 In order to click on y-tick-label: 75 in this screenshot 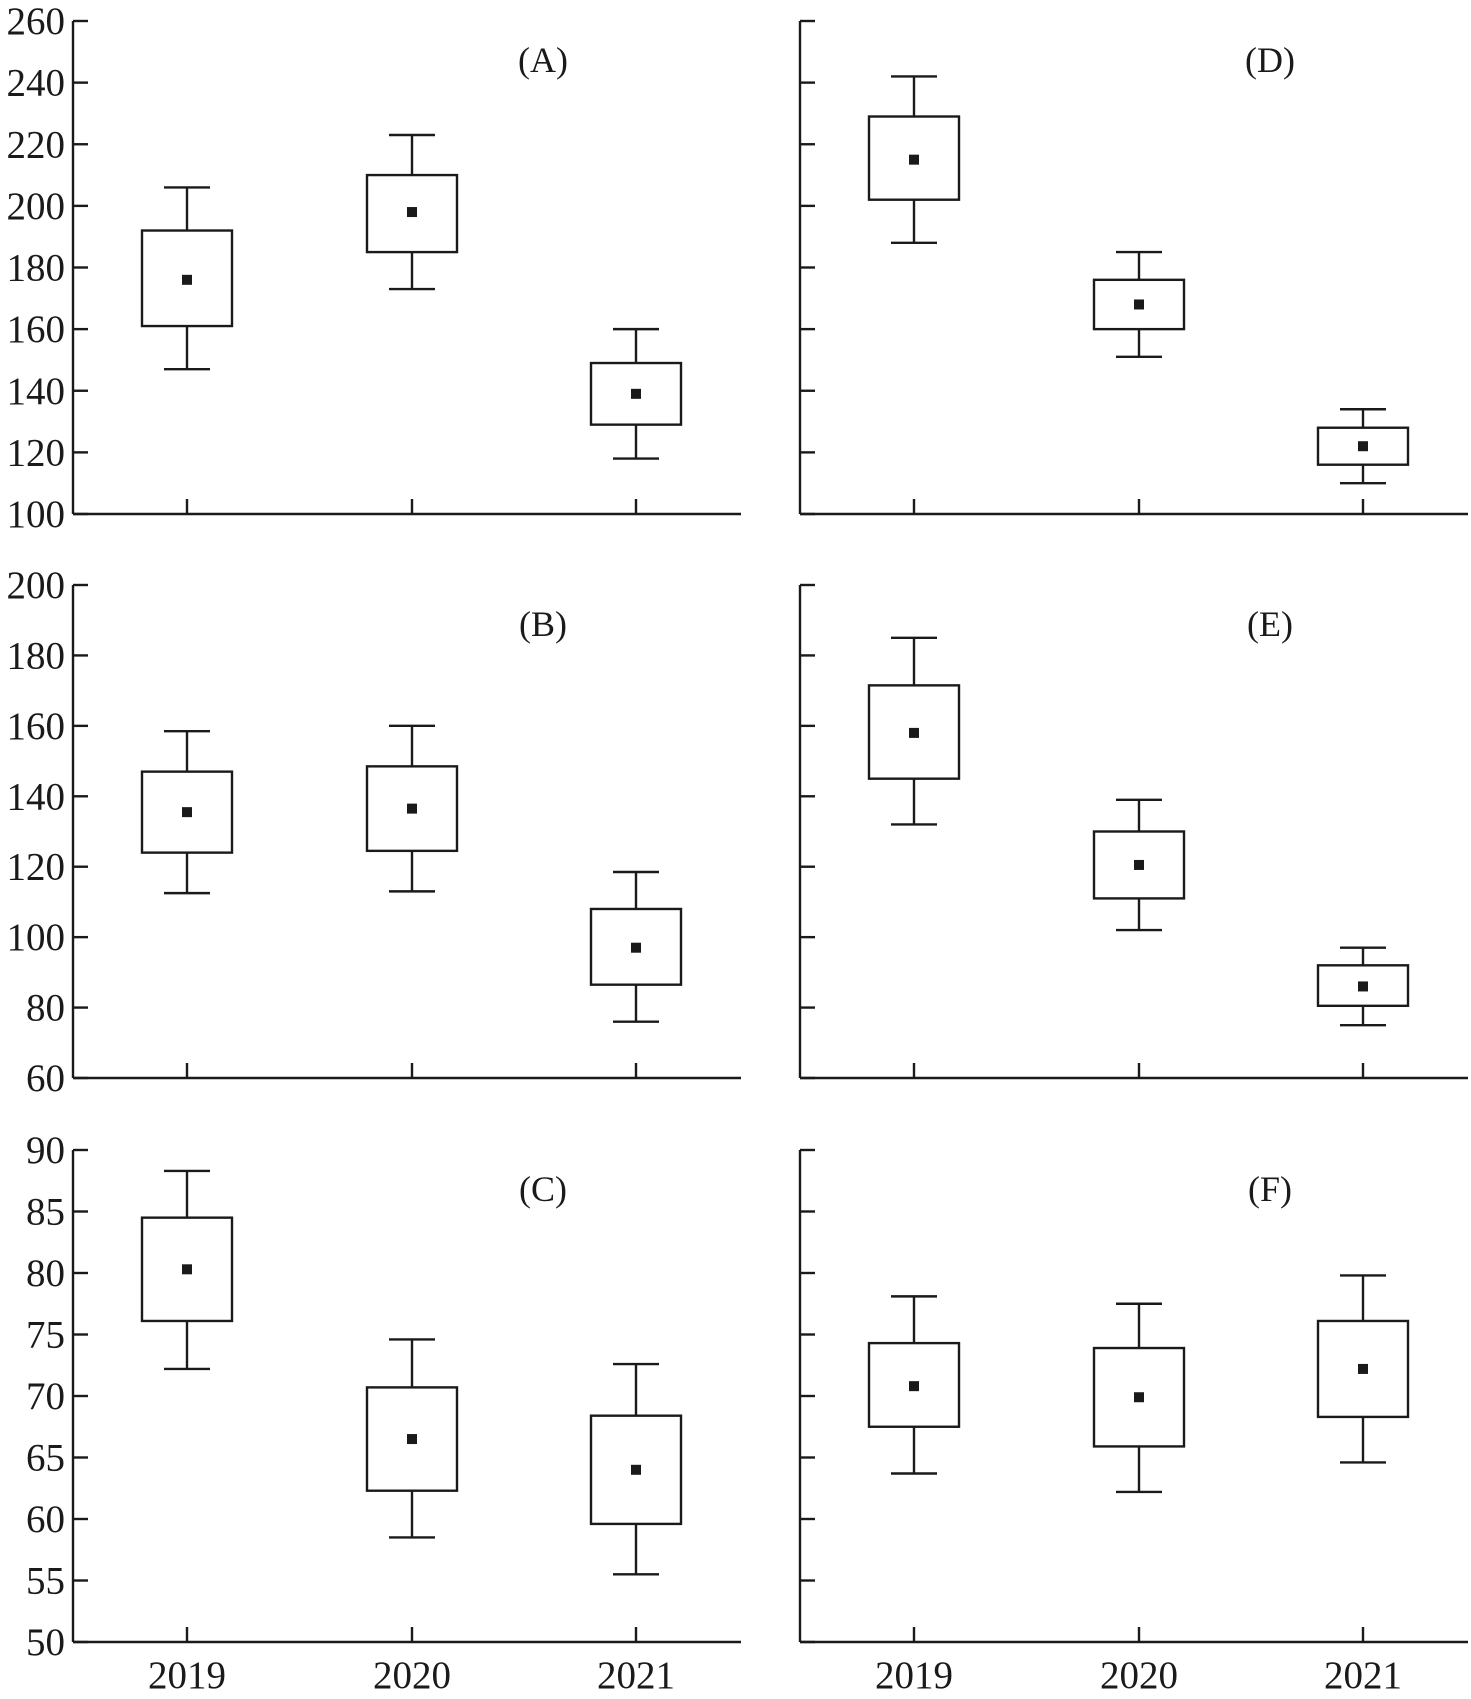, I will do `click(45, 1335)`.